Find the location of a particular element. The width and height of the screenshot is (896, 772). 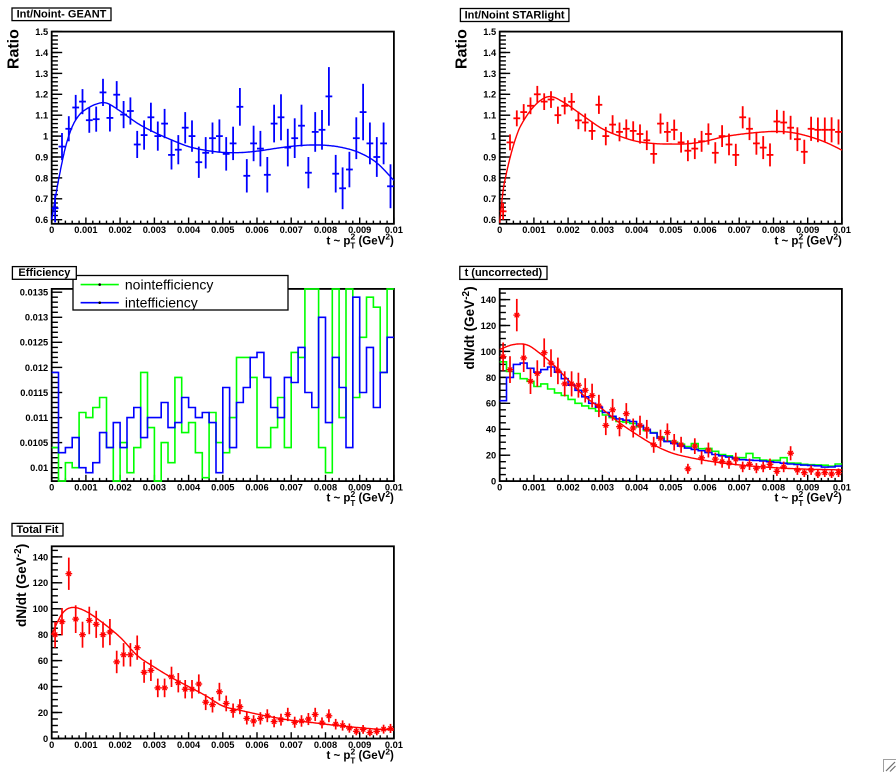

svg-text: Int/Noint STARlight is located at coordinates (515, 15).